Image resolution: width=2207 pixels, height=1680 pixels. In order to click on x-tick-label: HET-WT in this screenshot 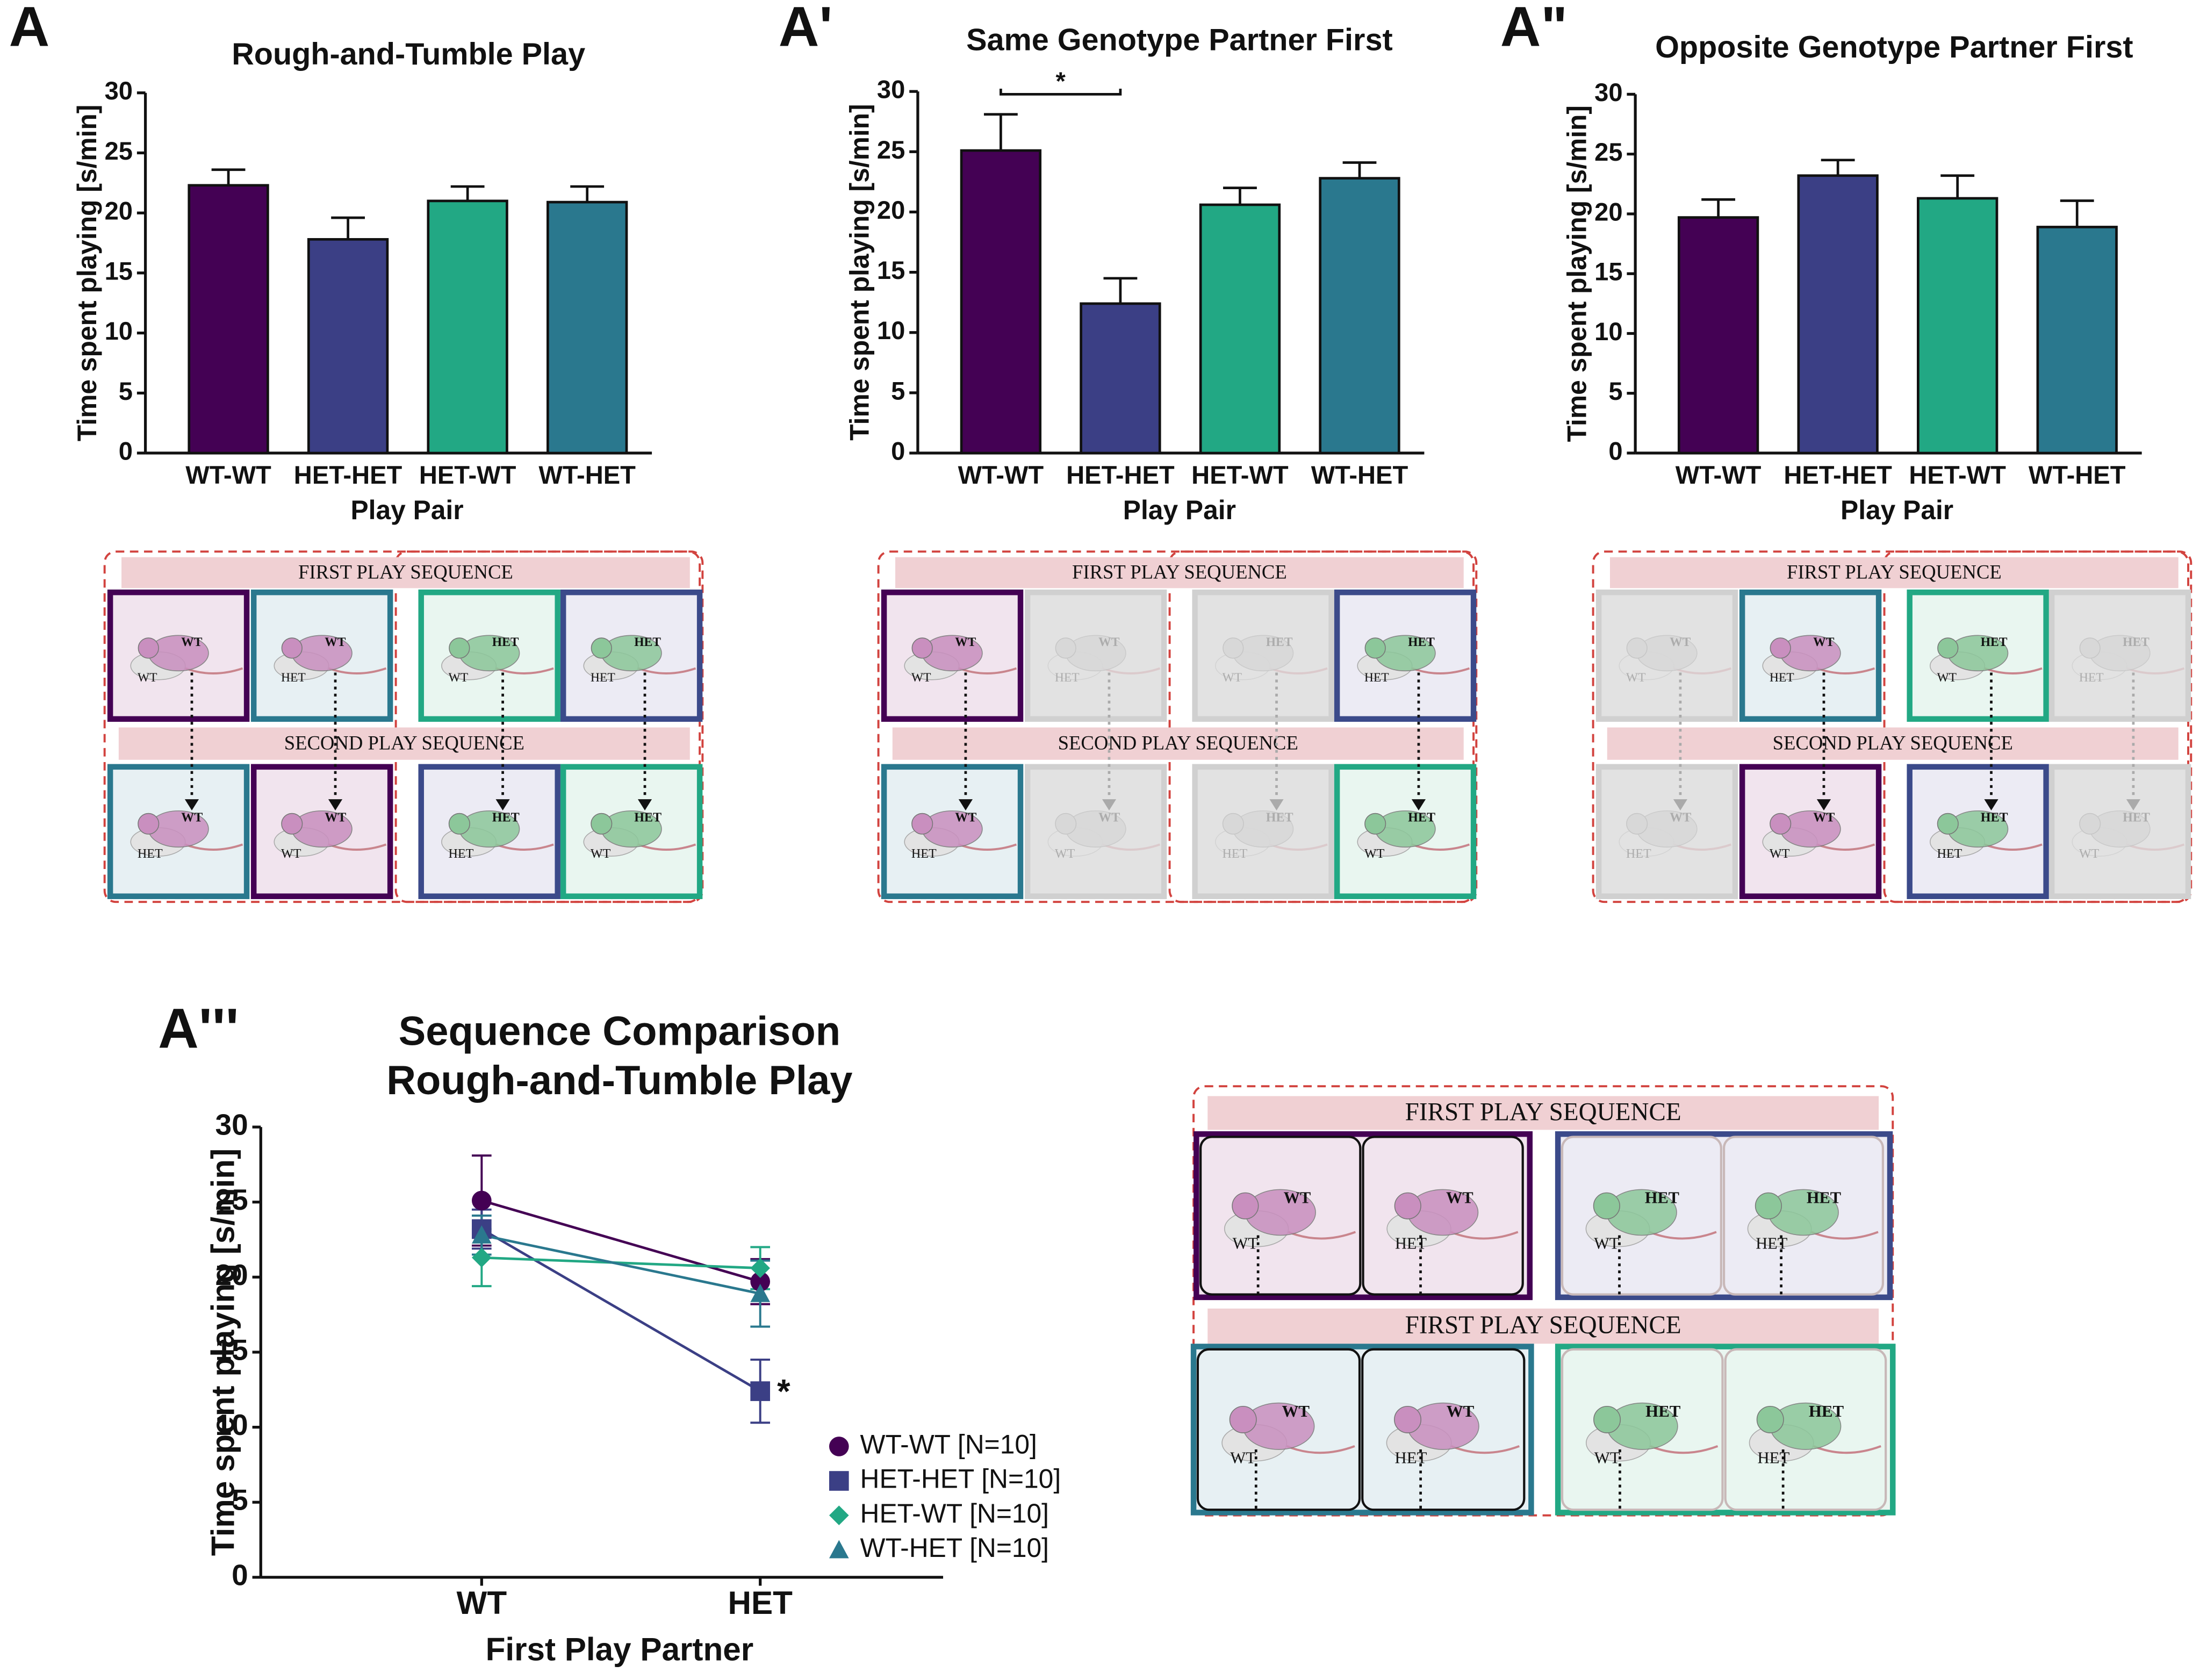, I will do `click(1958, 475)`.